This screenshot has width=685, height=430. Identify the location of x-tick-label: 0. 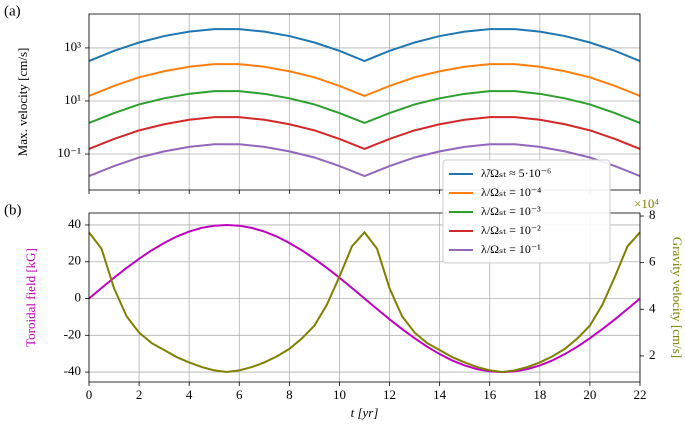
(89, 394).